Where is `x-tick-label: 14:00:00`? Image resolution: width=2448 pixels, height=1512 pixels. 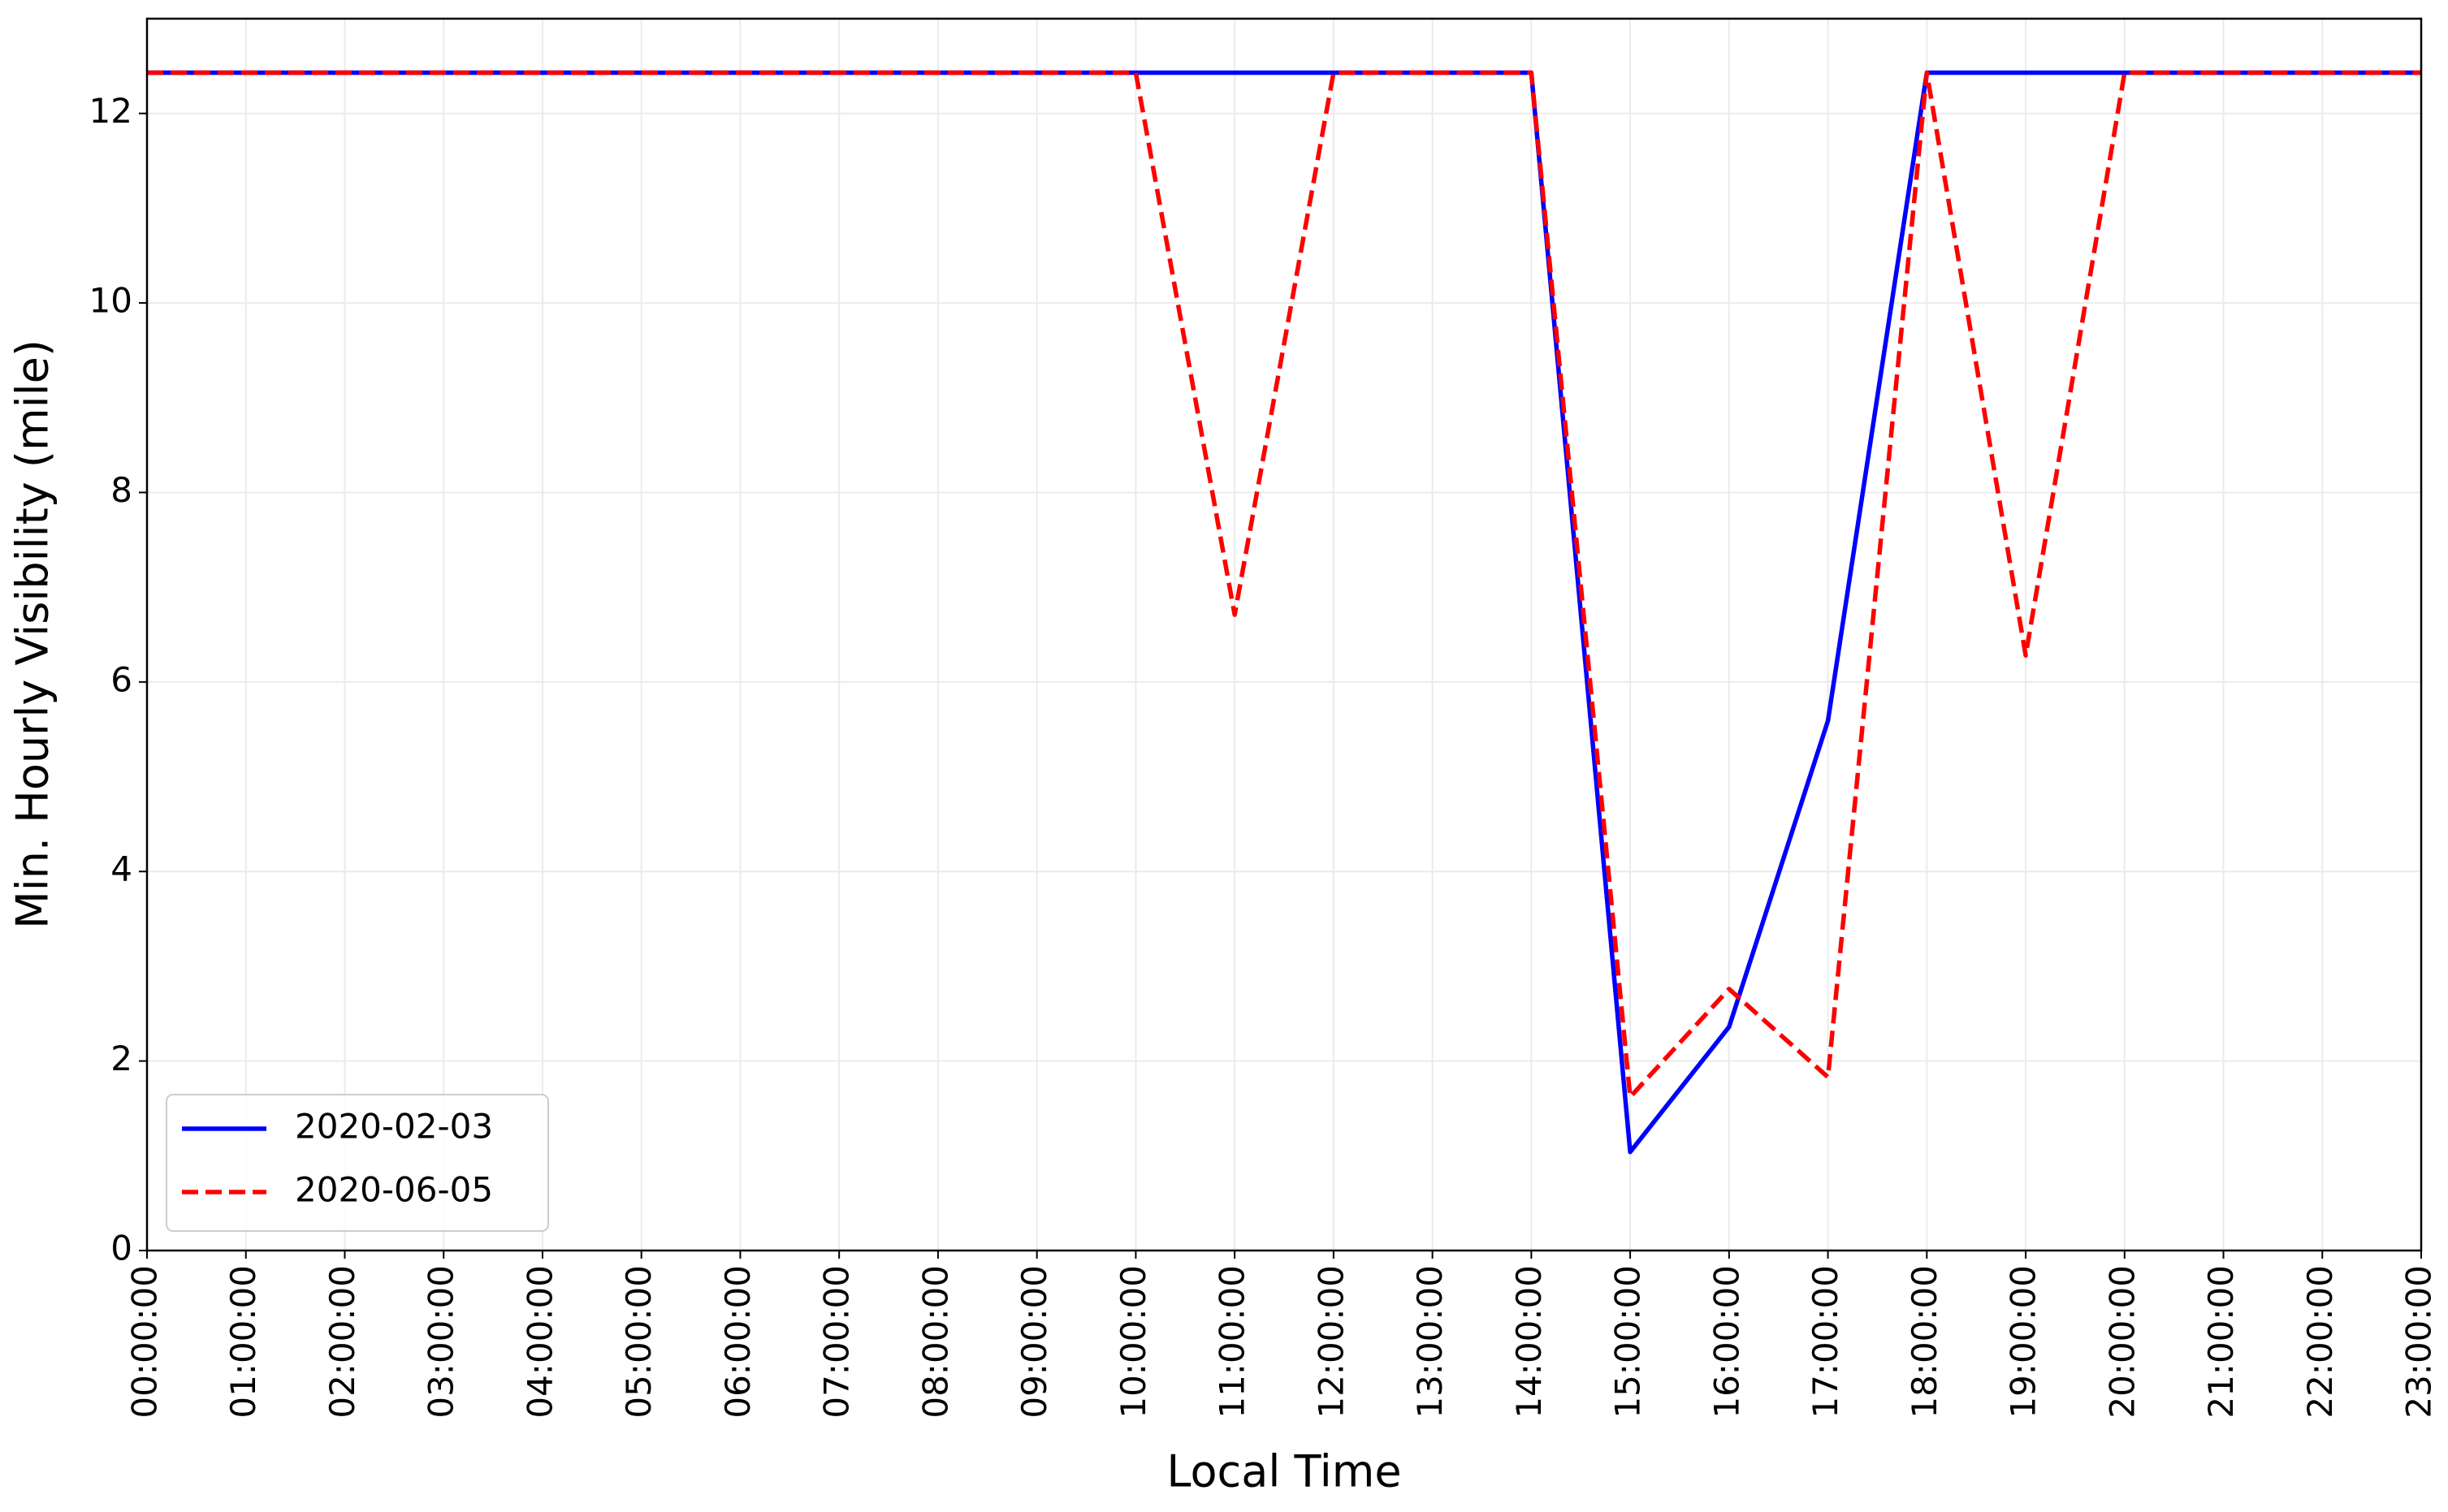
x-tick-label: 14:00:00 is located at coordinates (1529, 1342).